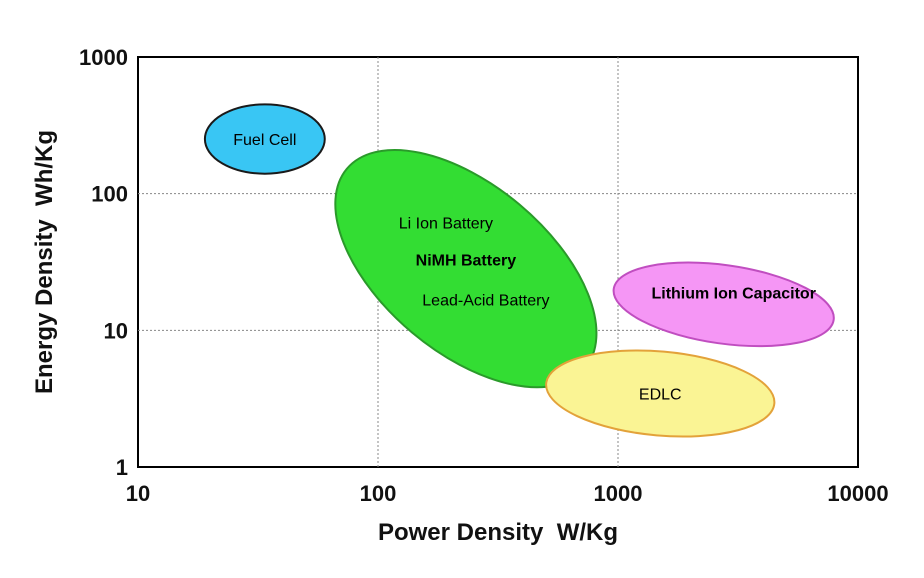 The image size is (924, 578). I want to click on region-fuel-cell, so click(264, 139).